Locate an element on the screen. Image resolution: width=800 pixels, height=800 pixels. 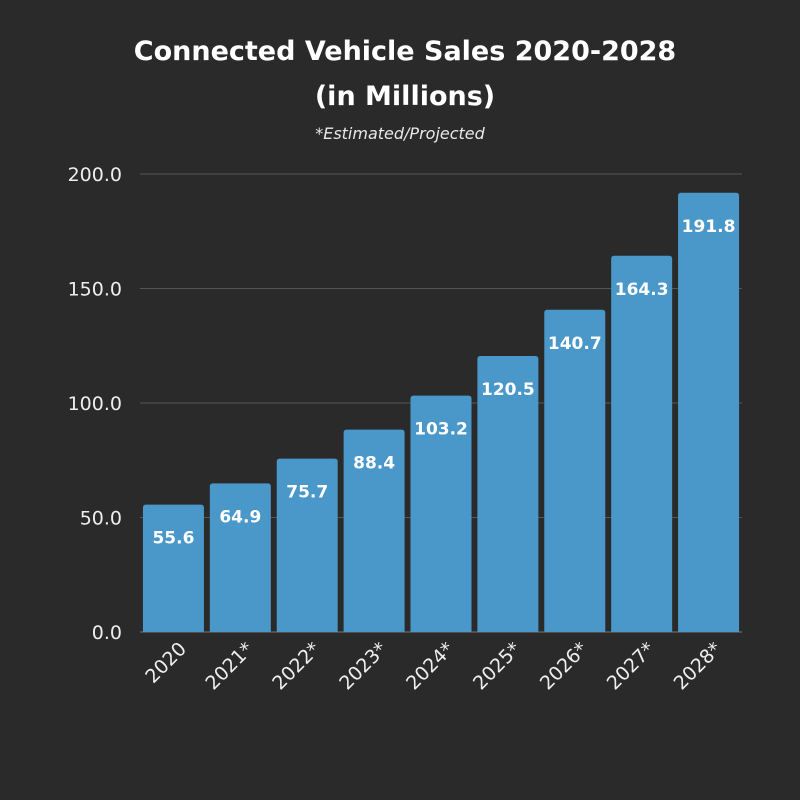
data-label: 164.3 is located at coordinates (642, 290).